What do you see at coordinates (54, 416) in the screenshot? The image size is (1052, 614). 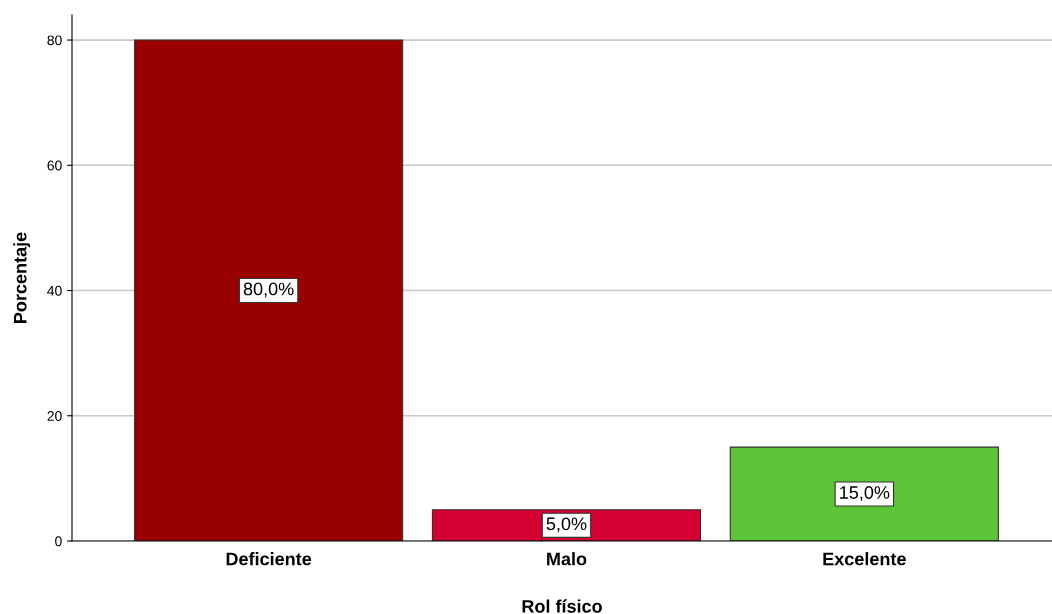 I see `y-tick-label: 20` at bounding box center [54, 416].